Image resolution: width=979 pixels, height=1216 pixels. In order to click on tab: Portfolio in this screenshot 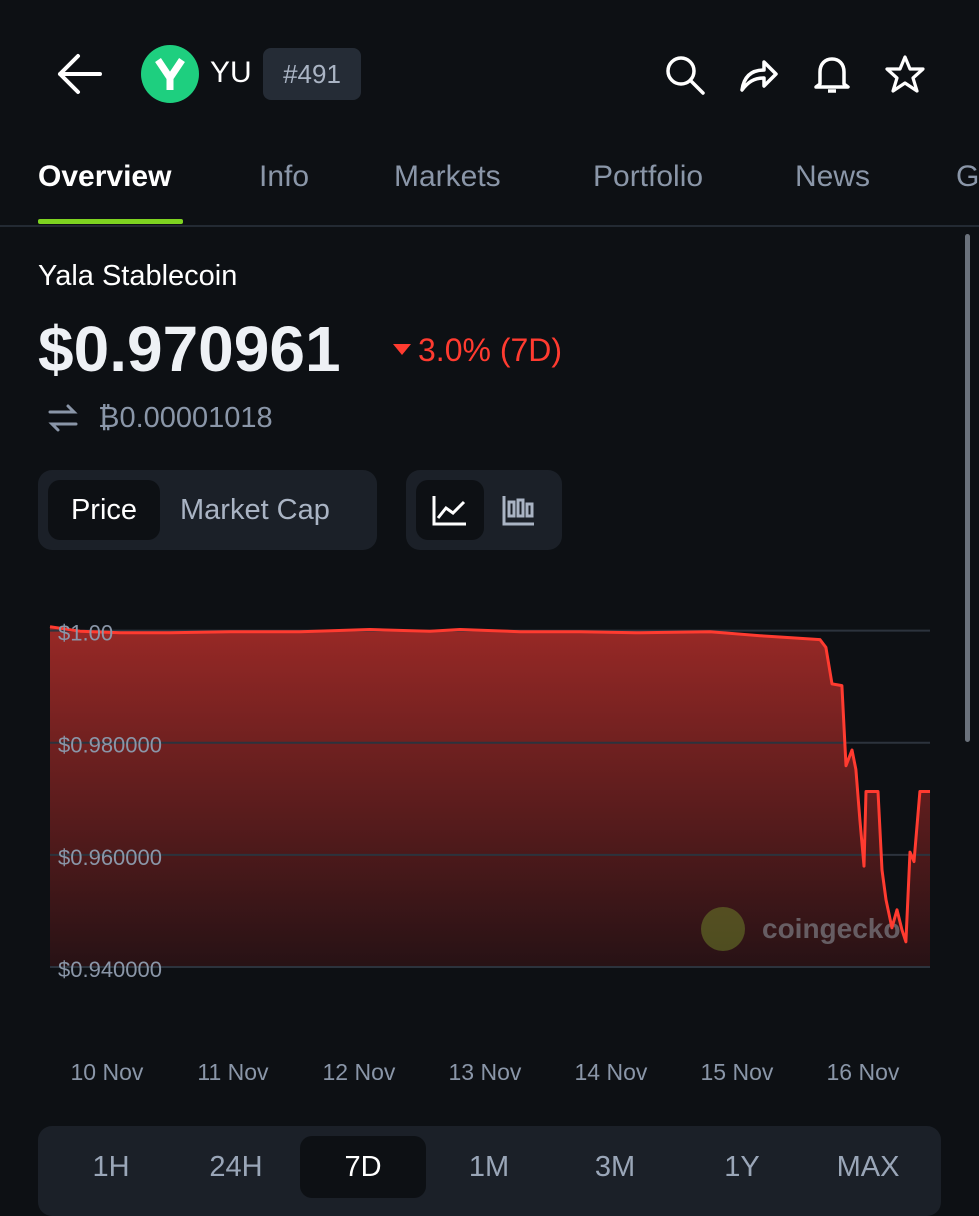, I will do `click(648, 176)`.